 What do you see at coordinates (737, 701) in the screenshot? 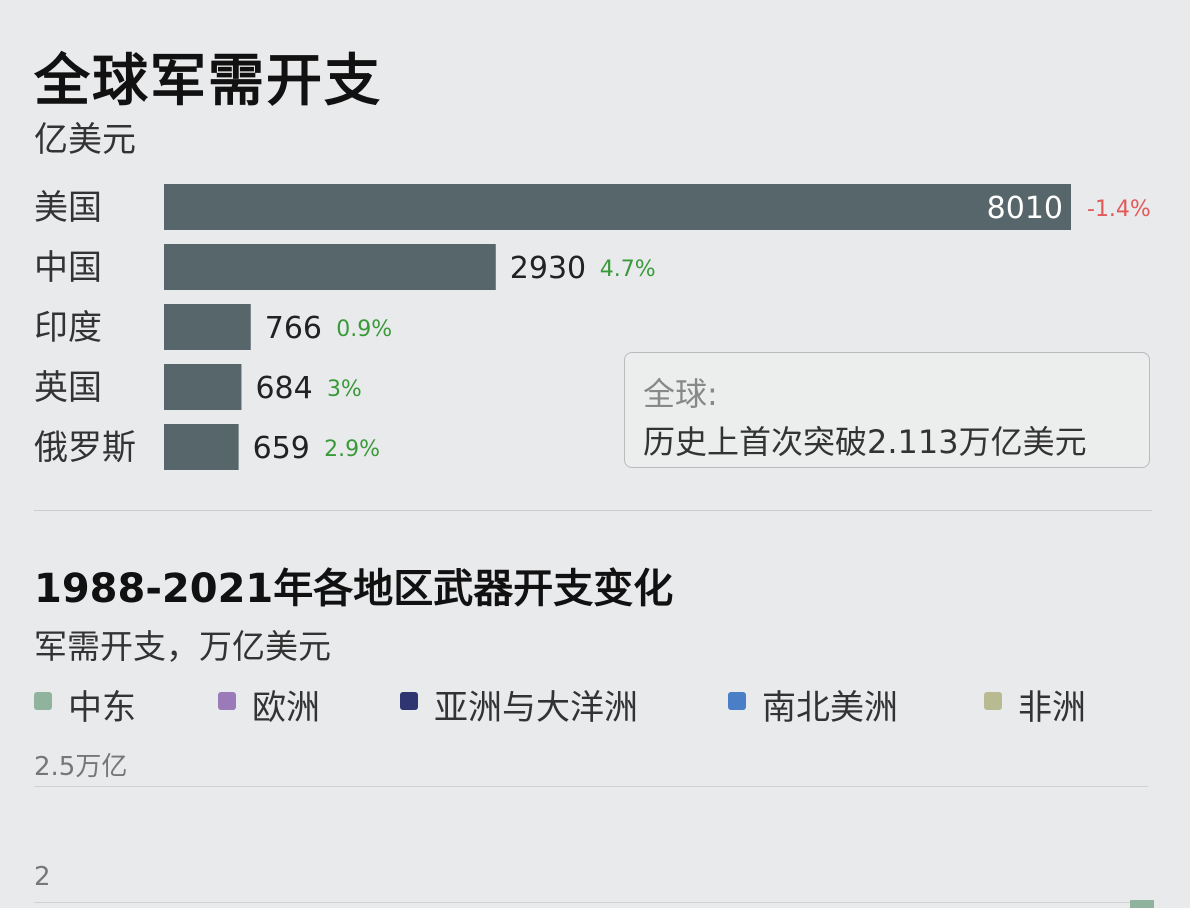
I see `legend-swatch-americas` at bounding box center [737, 701].